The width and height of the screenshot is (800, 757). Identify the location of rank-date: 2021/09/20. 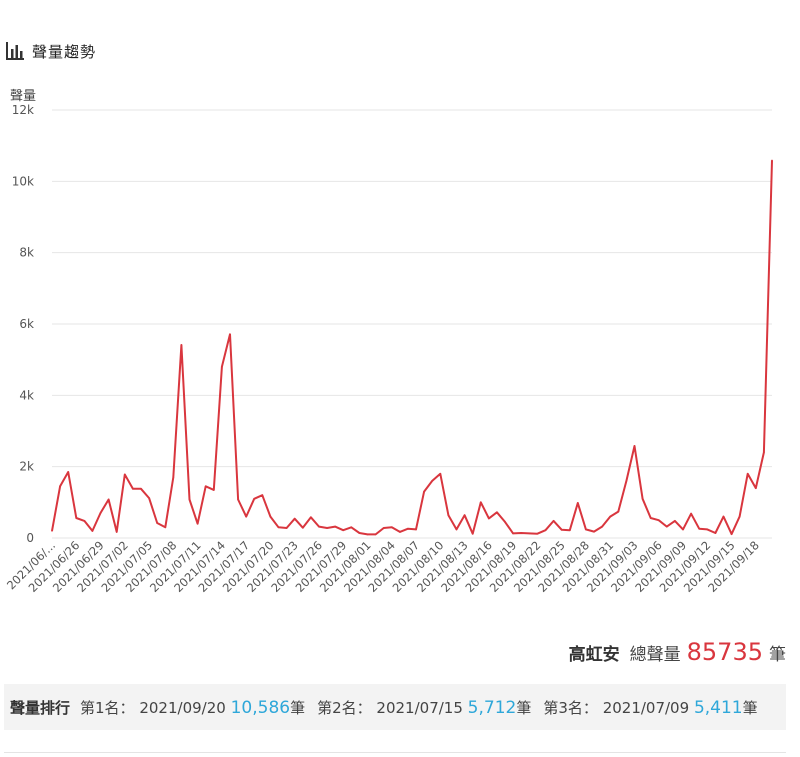
(182, 707).